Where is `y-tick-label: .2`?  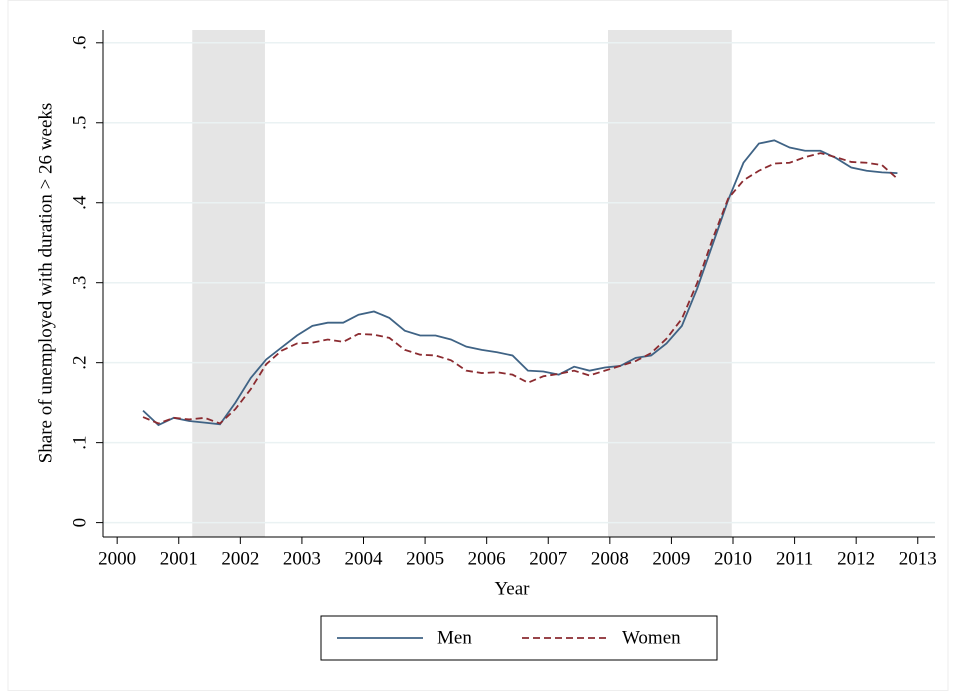
y-tick-label: .2 is located at coordinates (79, 363).